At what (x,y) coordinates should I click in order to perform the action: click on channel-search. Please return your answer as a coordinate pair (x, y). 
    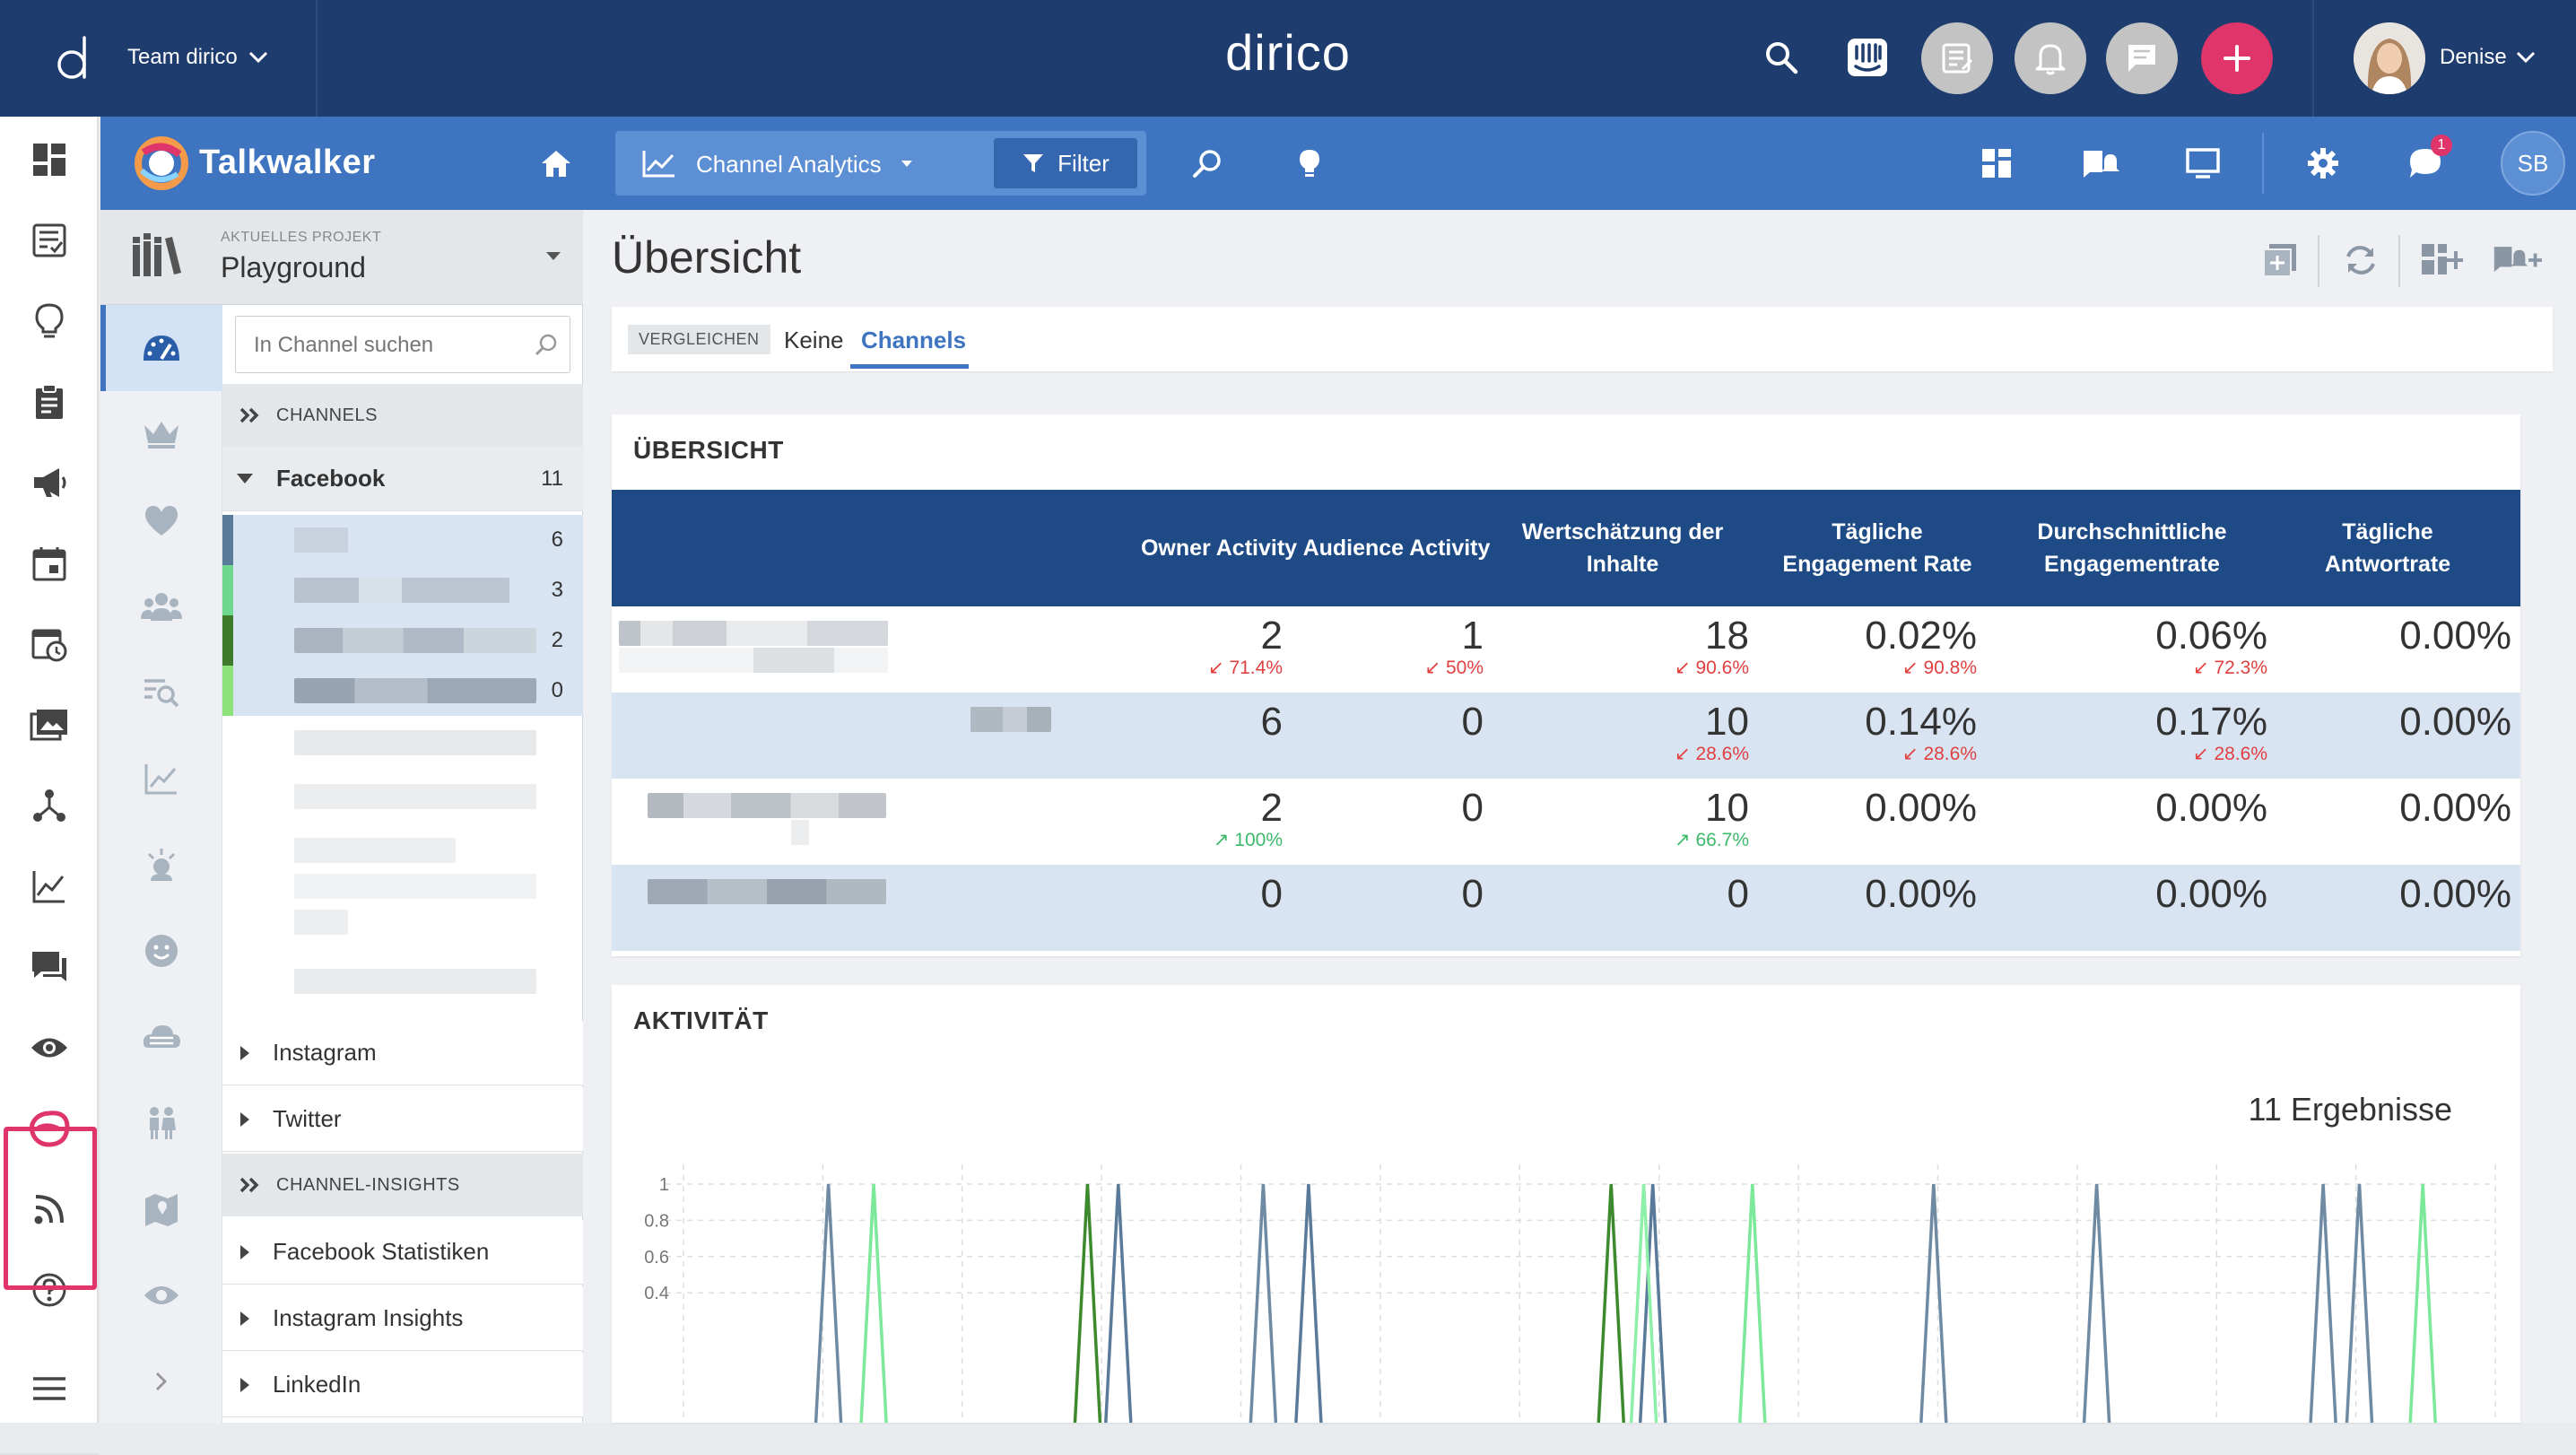
    Looking at the image, I should click on (402, 344).